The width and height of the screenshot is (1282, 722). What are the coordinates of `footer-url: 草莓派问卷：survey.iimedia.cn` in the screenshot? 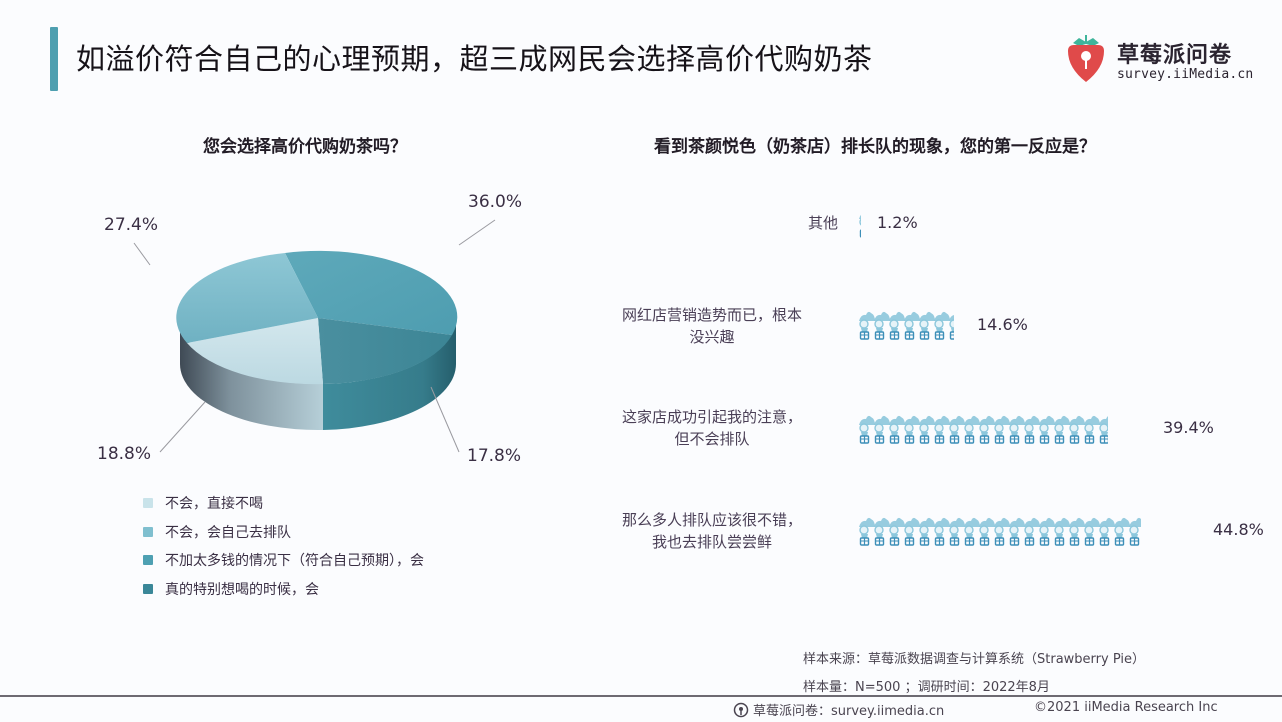 It's located at (849, 711).